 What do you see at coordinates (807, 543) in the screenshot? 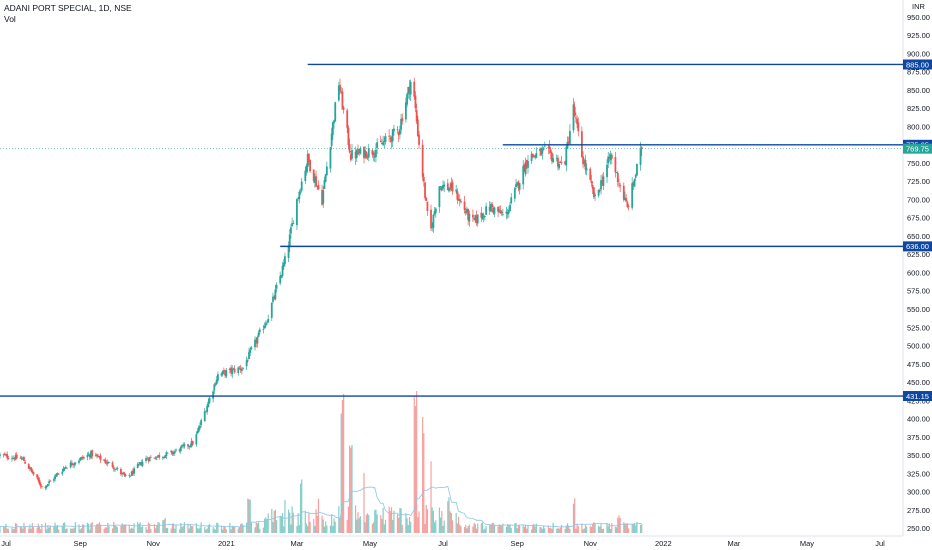
I see `time-tick-label: May` at bounding box center [807, 543].